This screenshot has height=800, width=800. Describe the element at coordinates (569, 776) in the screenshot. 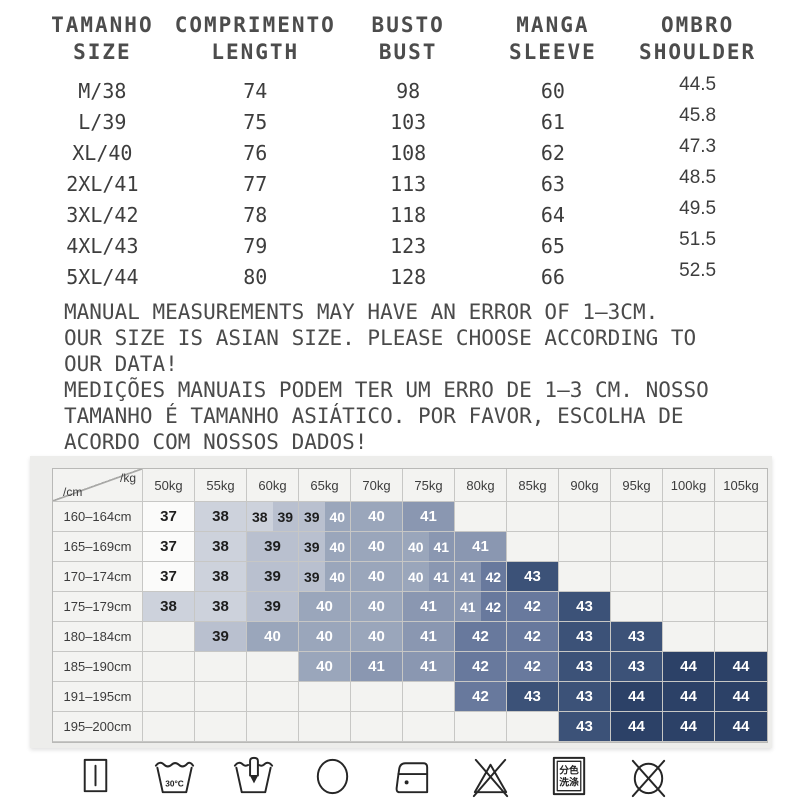

I see `separate-outer-frame` at that location.